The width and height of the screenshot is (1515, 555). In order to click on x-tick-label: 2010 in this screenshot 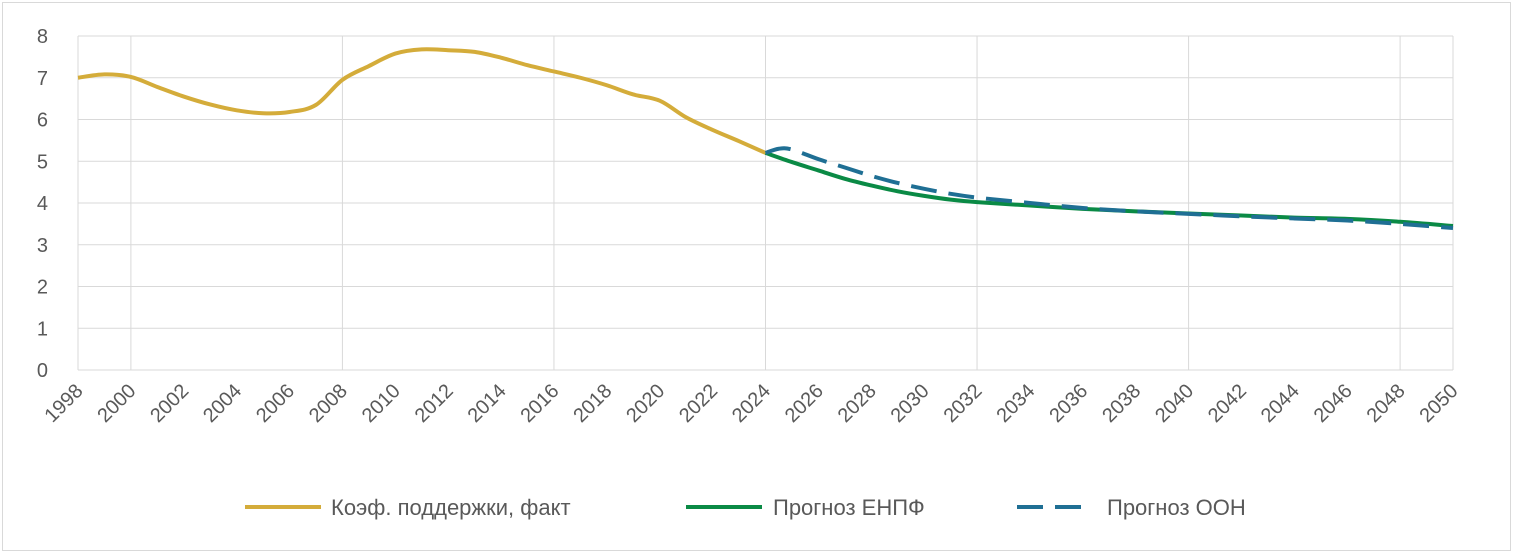, I will do `click(381, 403)`.